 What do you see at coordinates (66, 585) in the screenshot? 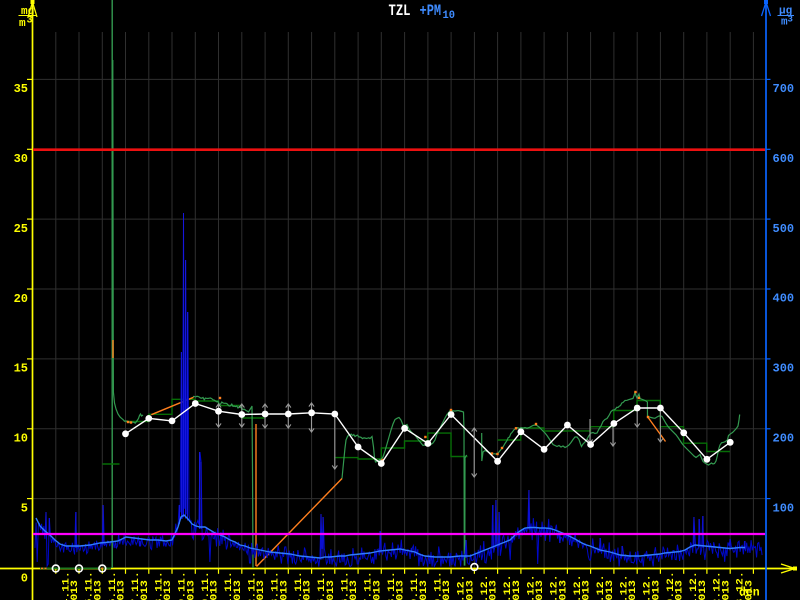
I see `svg-text: 14.11.` at bounding box center [66, 585].